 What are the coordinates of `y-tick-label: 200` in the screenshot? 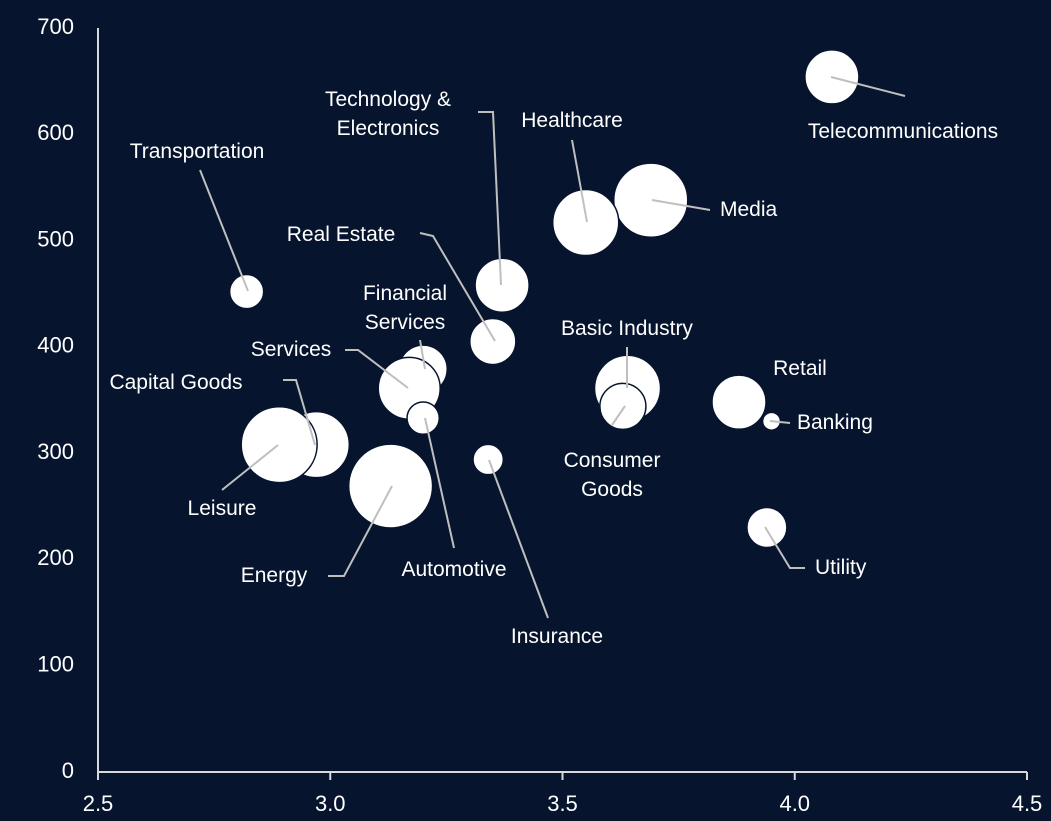 It's located at (55, 557).